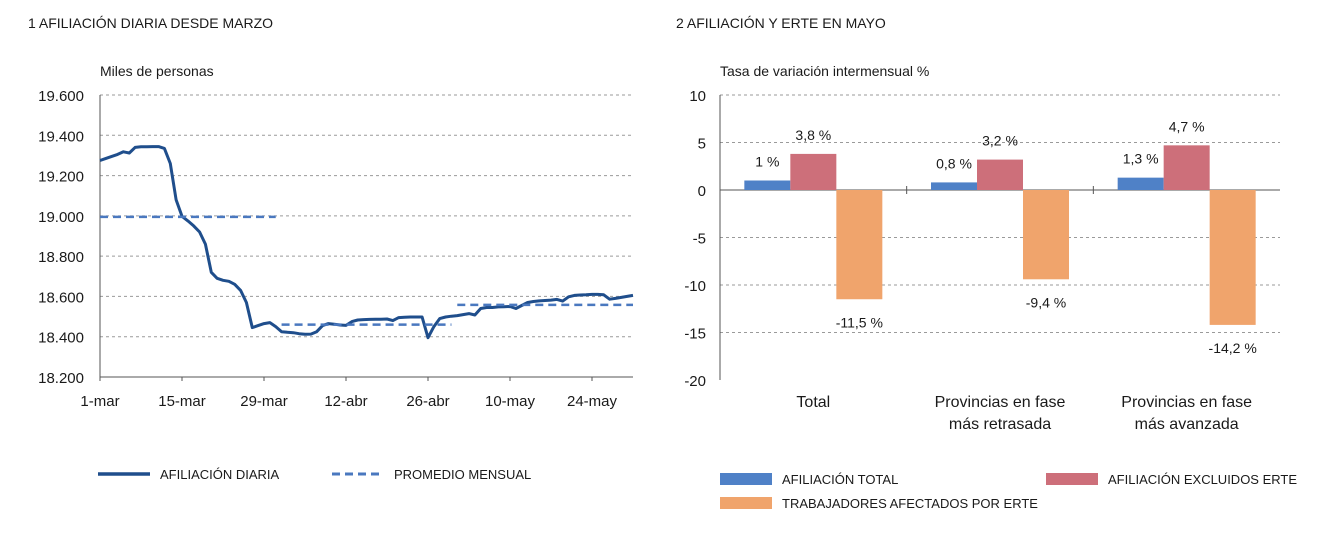  What do you see at coordinates (954, 163) in the screenshot?
I see `bar-data-label: 0,8 %` at bounding box center [954, 163].